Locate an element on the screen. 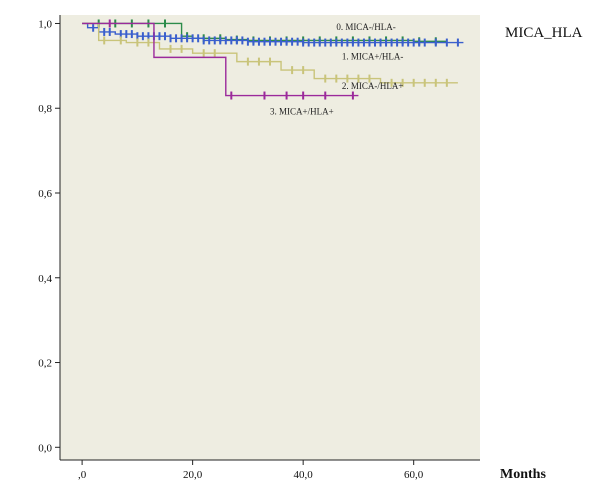 The image size is (598, 485). x-tick-label: 60,0 is located at coordinates (414, 475).